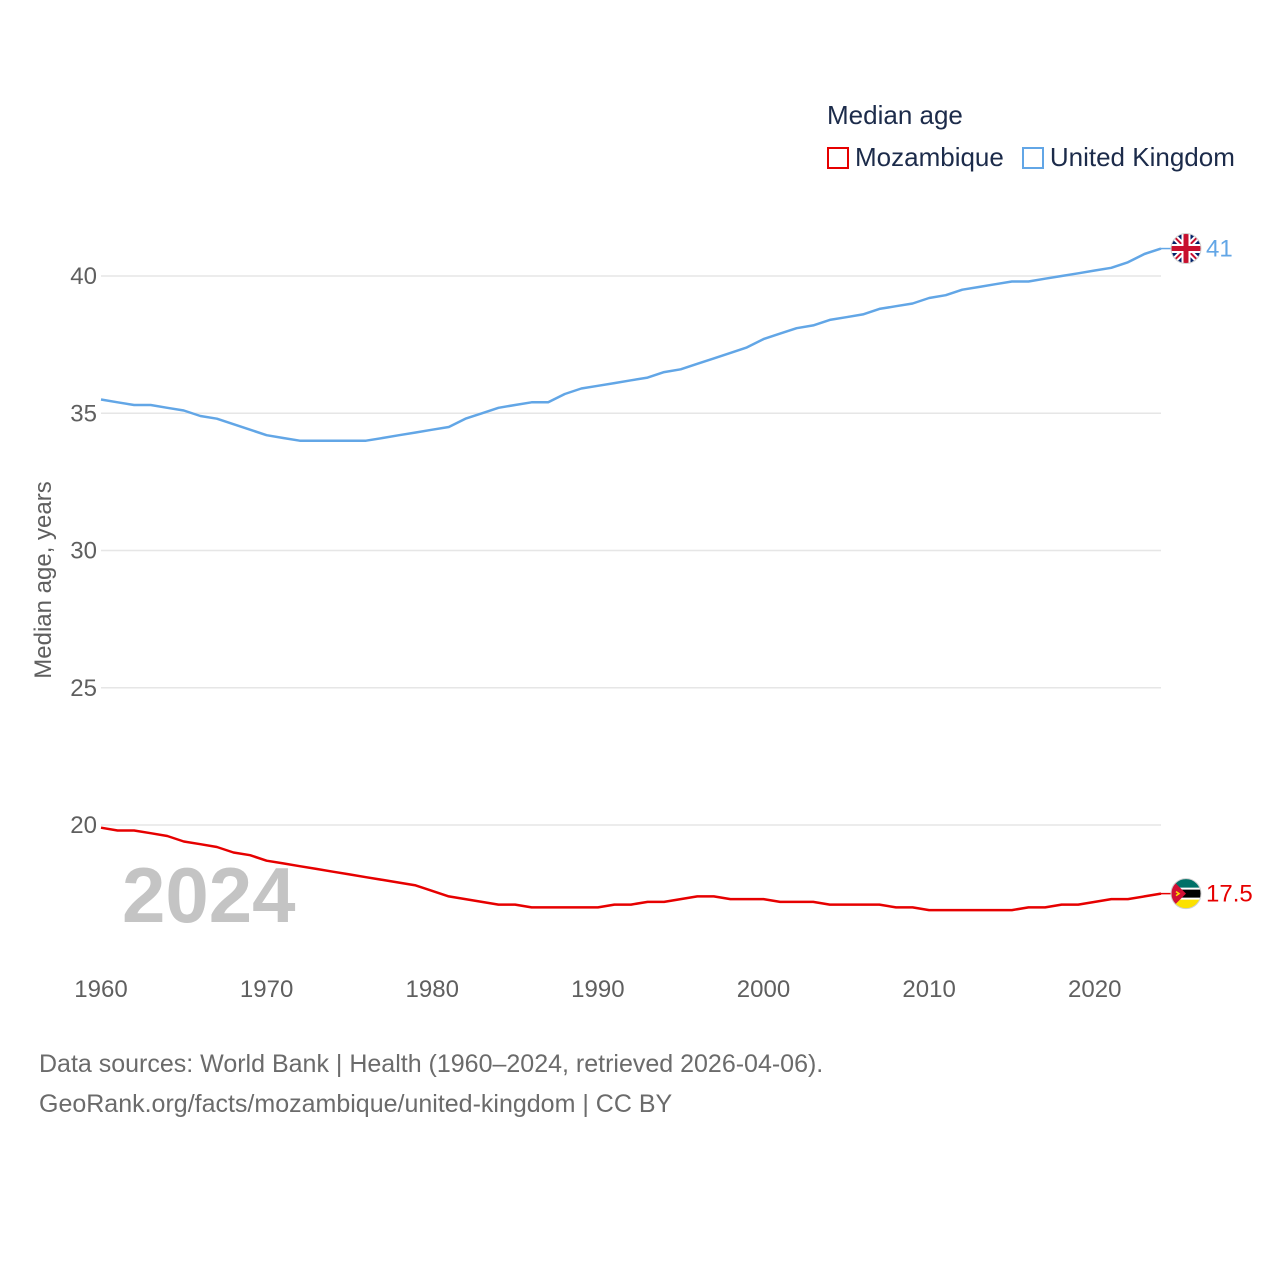 The width and height of the screenshot is (1280, 1280). What do you see at coordinates (838, 157) in the screenshot?
I see `legend-swatch-mozambique` at bounding box center [838, 157].